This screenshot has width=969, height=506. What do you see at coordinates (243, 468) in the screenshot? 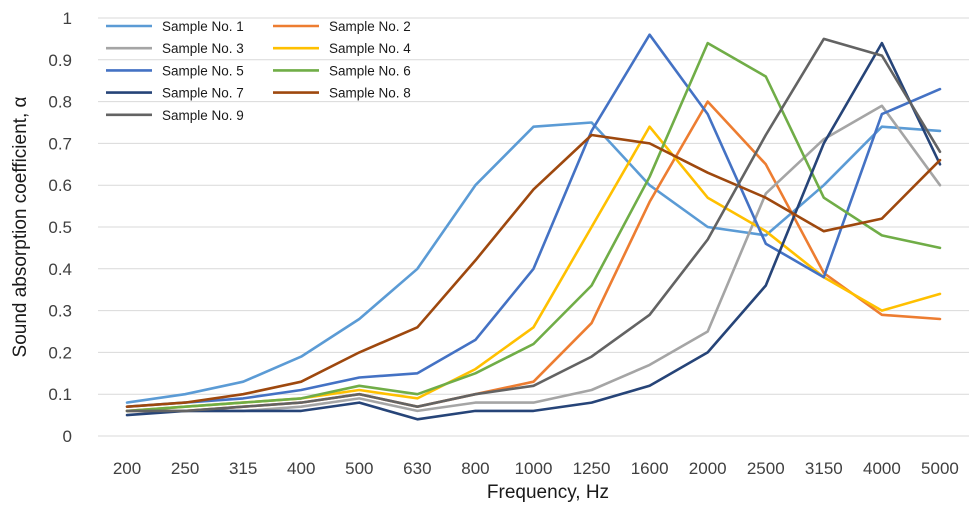
I see `x-tick-label: 315` at bounding box center [243, 468].